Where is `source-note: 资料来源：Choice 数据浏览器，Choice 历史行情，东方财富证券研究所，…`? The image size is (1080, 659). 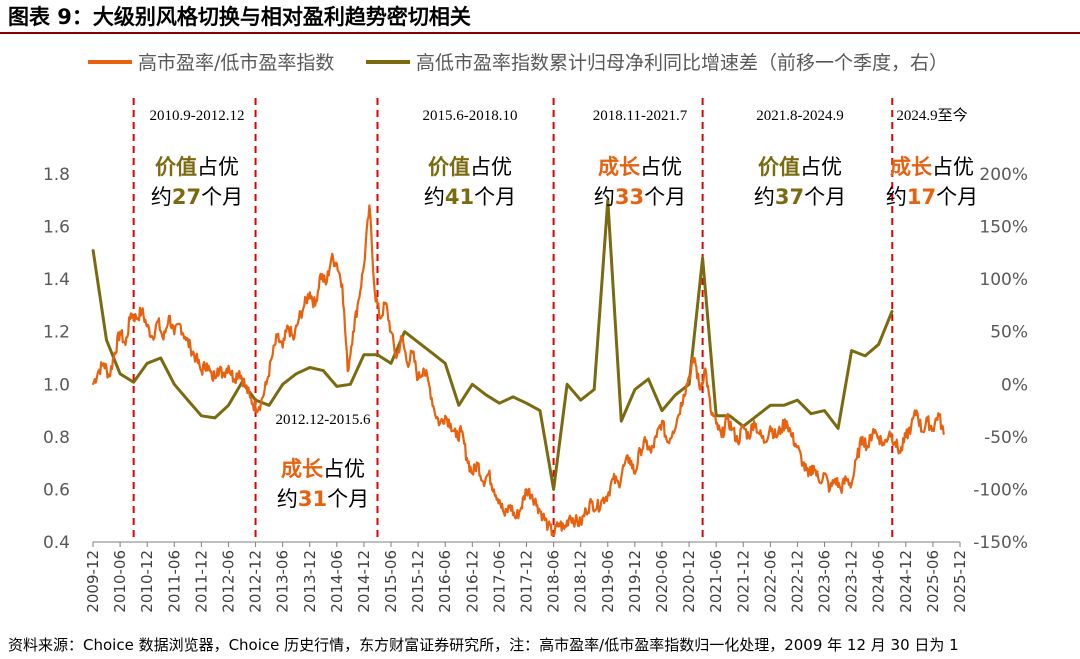 source-note: 资料来源：Choice 数据浏览器，Choice 历史行情，东方财富证券研究所，… is located at coordinates (483, 645).